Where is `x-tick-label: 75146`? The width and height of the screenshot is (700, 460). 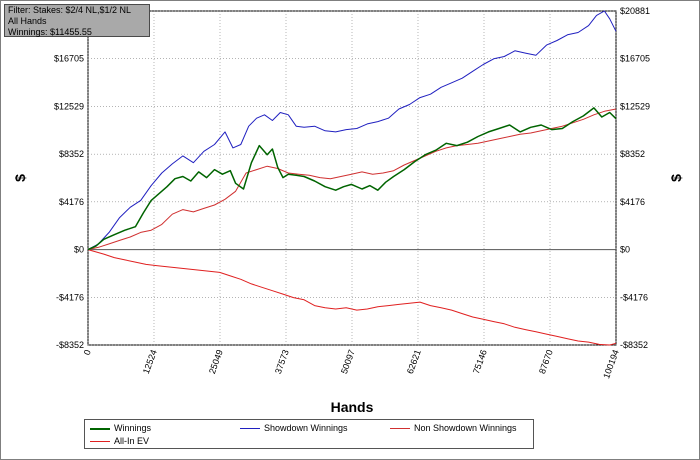 x-tick-label: 75146 is located at coordinates (480, 361).